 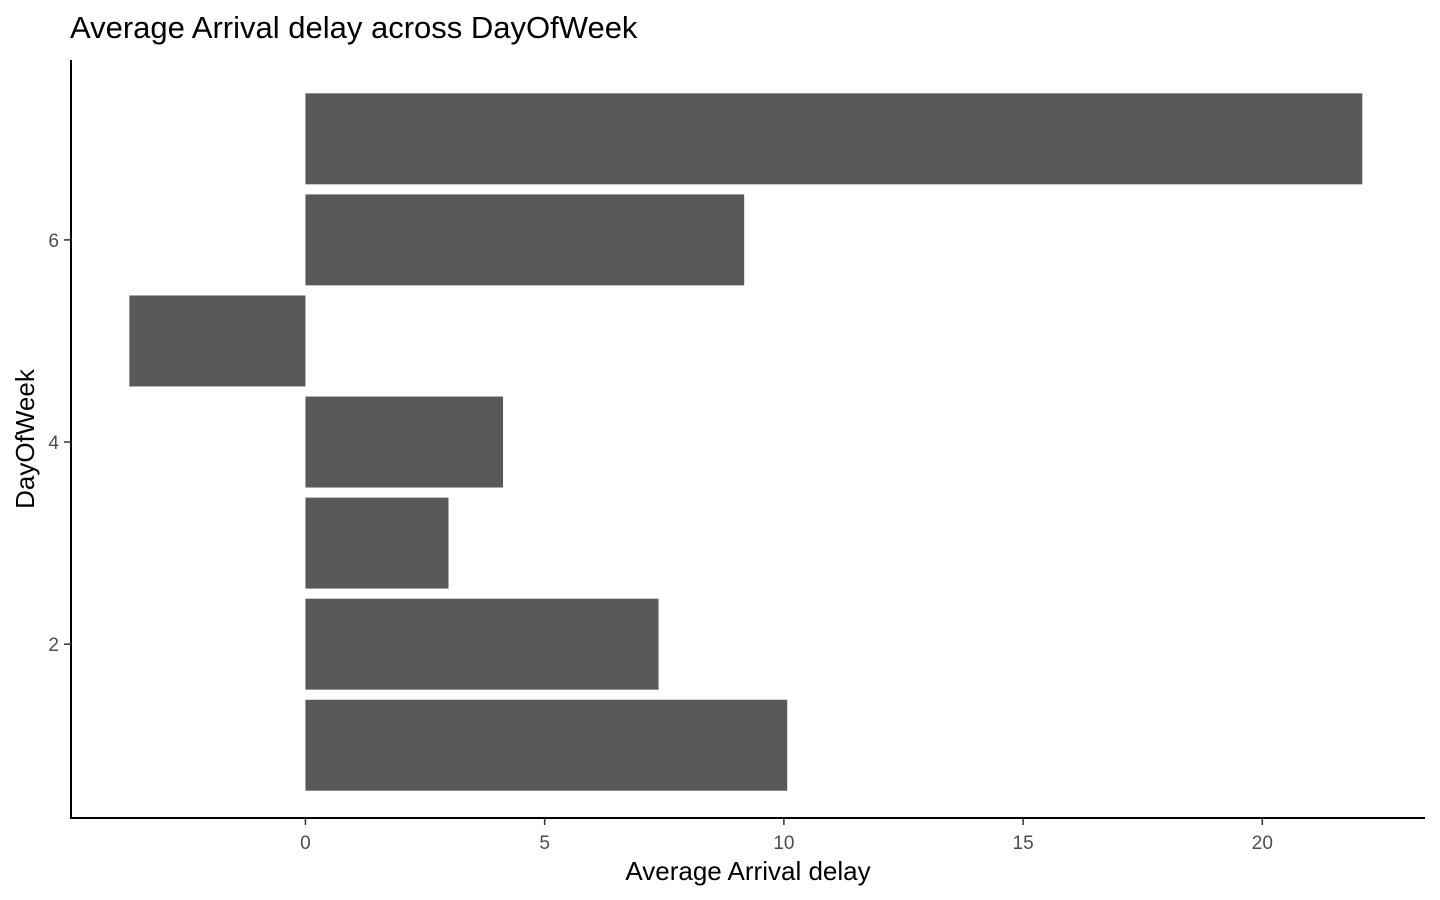 What do you see at coordinates (305, 843) in the screenshot?
I see `x-tick-label: 0` at bounding box center [305, 843].